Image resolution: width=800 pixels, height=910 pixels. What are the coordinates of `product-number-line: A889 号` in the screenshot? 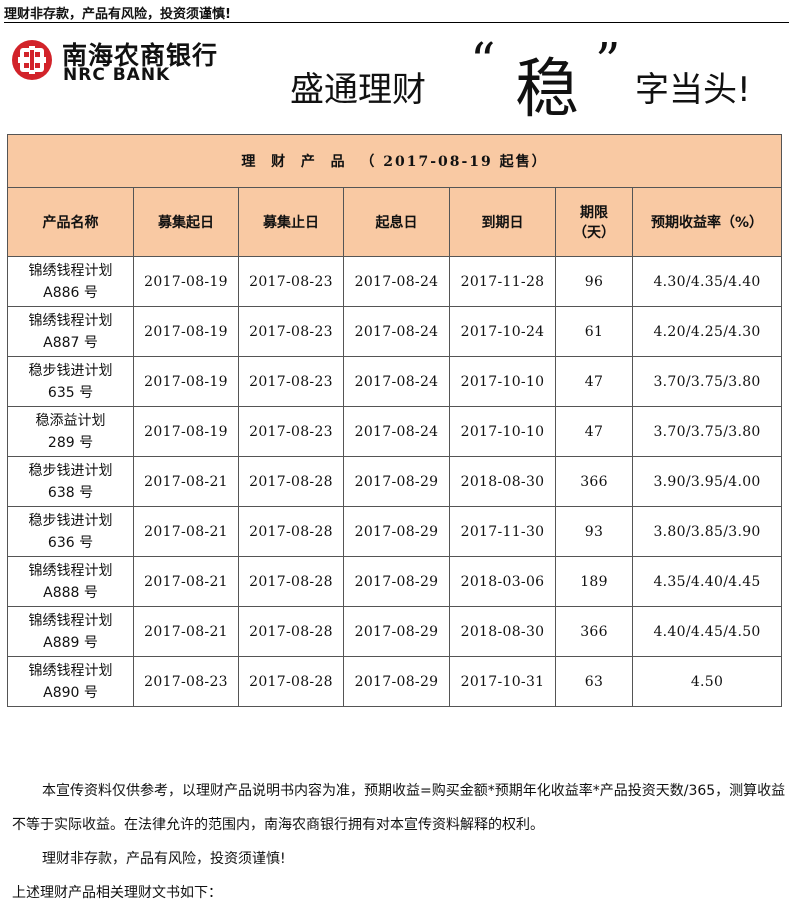 It's located at (70, 642).